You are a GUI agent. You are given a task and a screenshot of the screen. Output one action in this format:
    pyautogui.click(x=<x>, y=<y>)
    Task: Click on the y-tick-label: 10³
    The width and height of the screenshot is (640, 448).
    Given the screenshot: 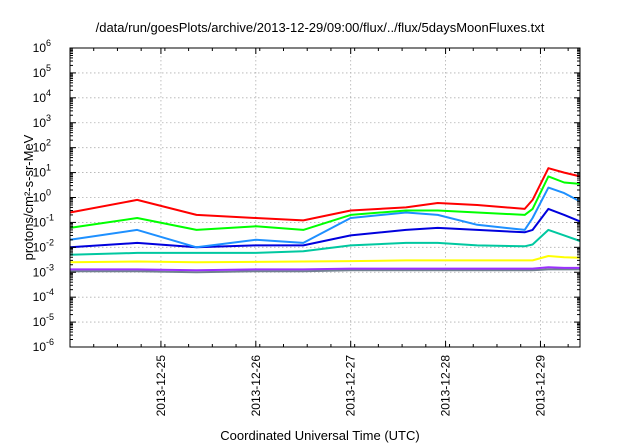 What is the action you would take?
    pyautogui.click(x=42, y=121)
    